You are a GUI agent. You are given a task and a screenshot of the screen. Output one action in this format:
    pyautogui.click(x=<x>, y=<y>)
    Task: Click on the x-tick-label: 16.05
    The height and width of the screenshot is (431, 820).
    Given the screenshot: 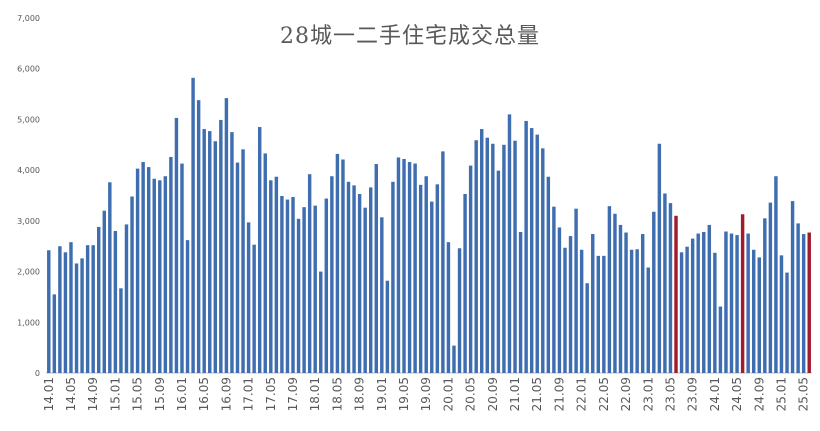 What is the action you would take?
    pyautogui.click(x=204, y=394)
    